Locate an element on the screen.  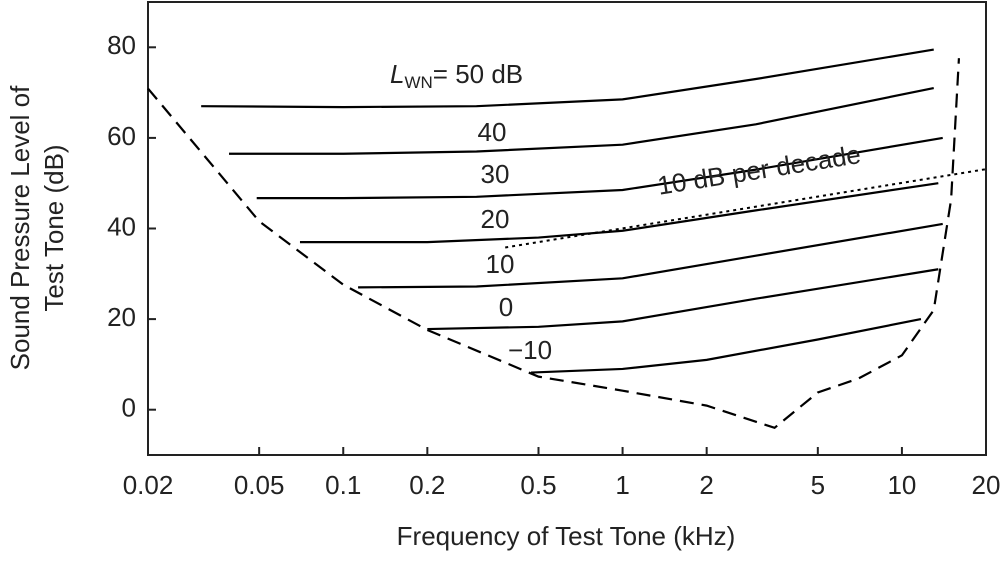
x-tick-label: 2 is located at coordinates (706, 485).